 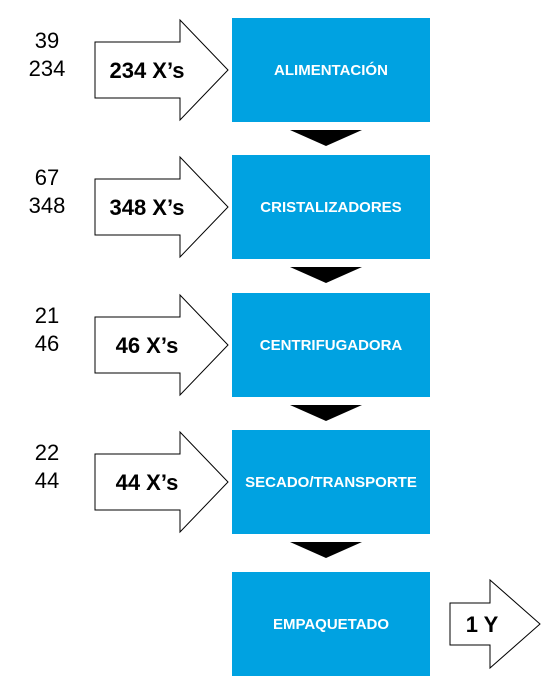 What do you see at coordinates (47, 68) in the screenshot?
I see `count-bottom: 234` at bounding box center [47, 68].